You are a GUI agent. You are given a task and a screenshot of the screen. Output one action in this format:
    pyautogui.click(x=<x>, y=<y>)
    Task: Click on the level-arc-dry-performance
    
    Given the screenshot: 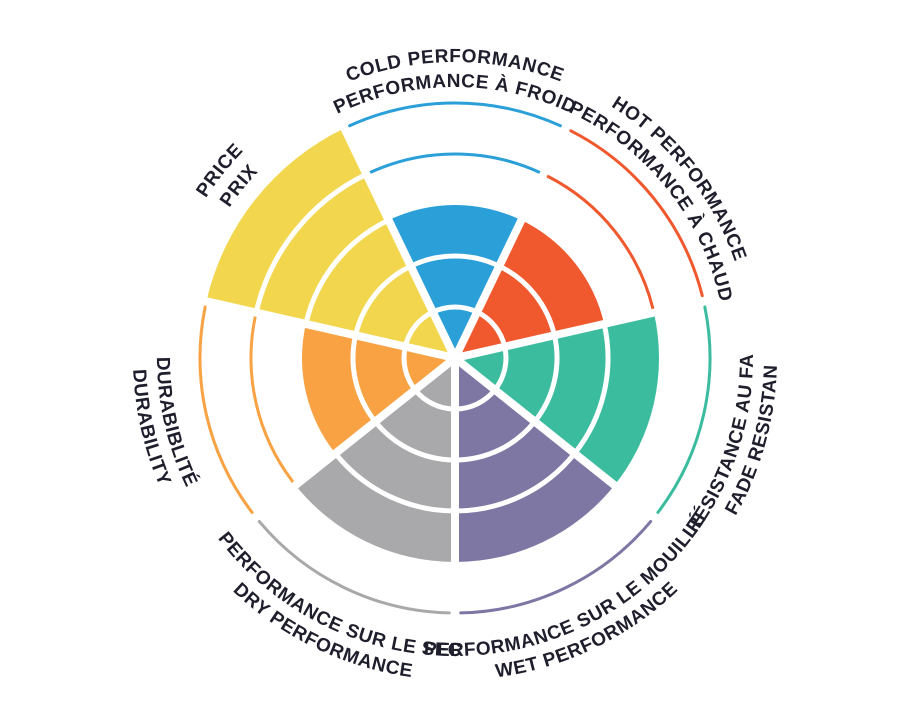 What is the action you would take?
    pyautogui.click(x=354, y=567)
    